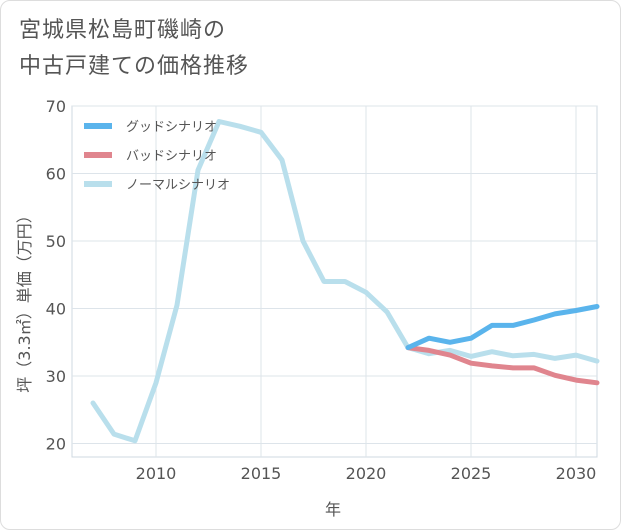 The height and width of the screenshot is (530, 621). What do you see at coordinates (56, 174) in the screenshot?
I see `y-tick-label: 60` at bounding box center [56, 174].